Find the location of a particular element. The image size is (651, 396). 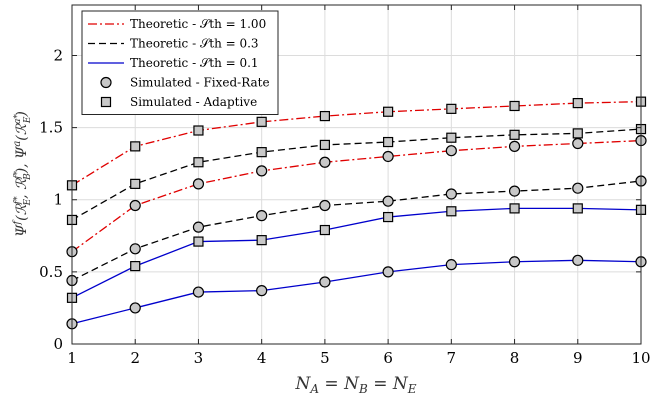

y-tick-label: 1.5 is located at coordinates (51, 128).